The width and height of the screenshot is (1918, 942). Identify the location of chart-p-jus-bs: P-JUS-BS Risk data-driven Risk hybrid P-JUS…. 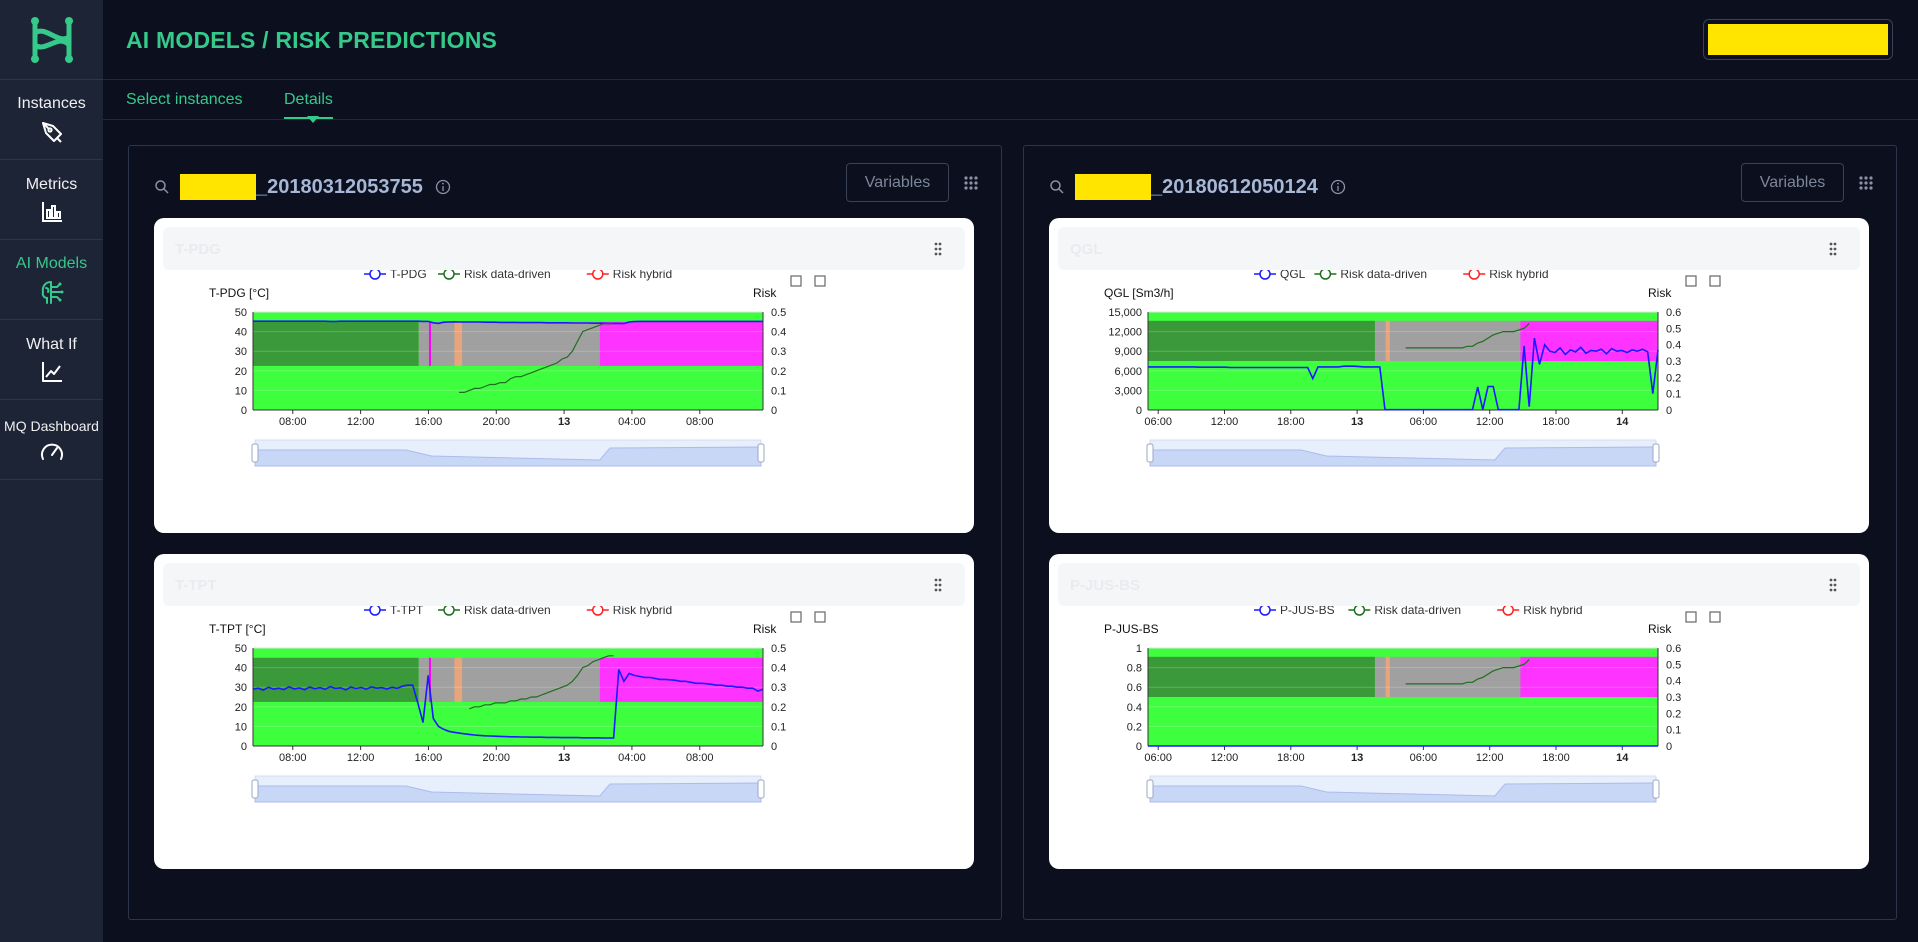
(1459, 737).